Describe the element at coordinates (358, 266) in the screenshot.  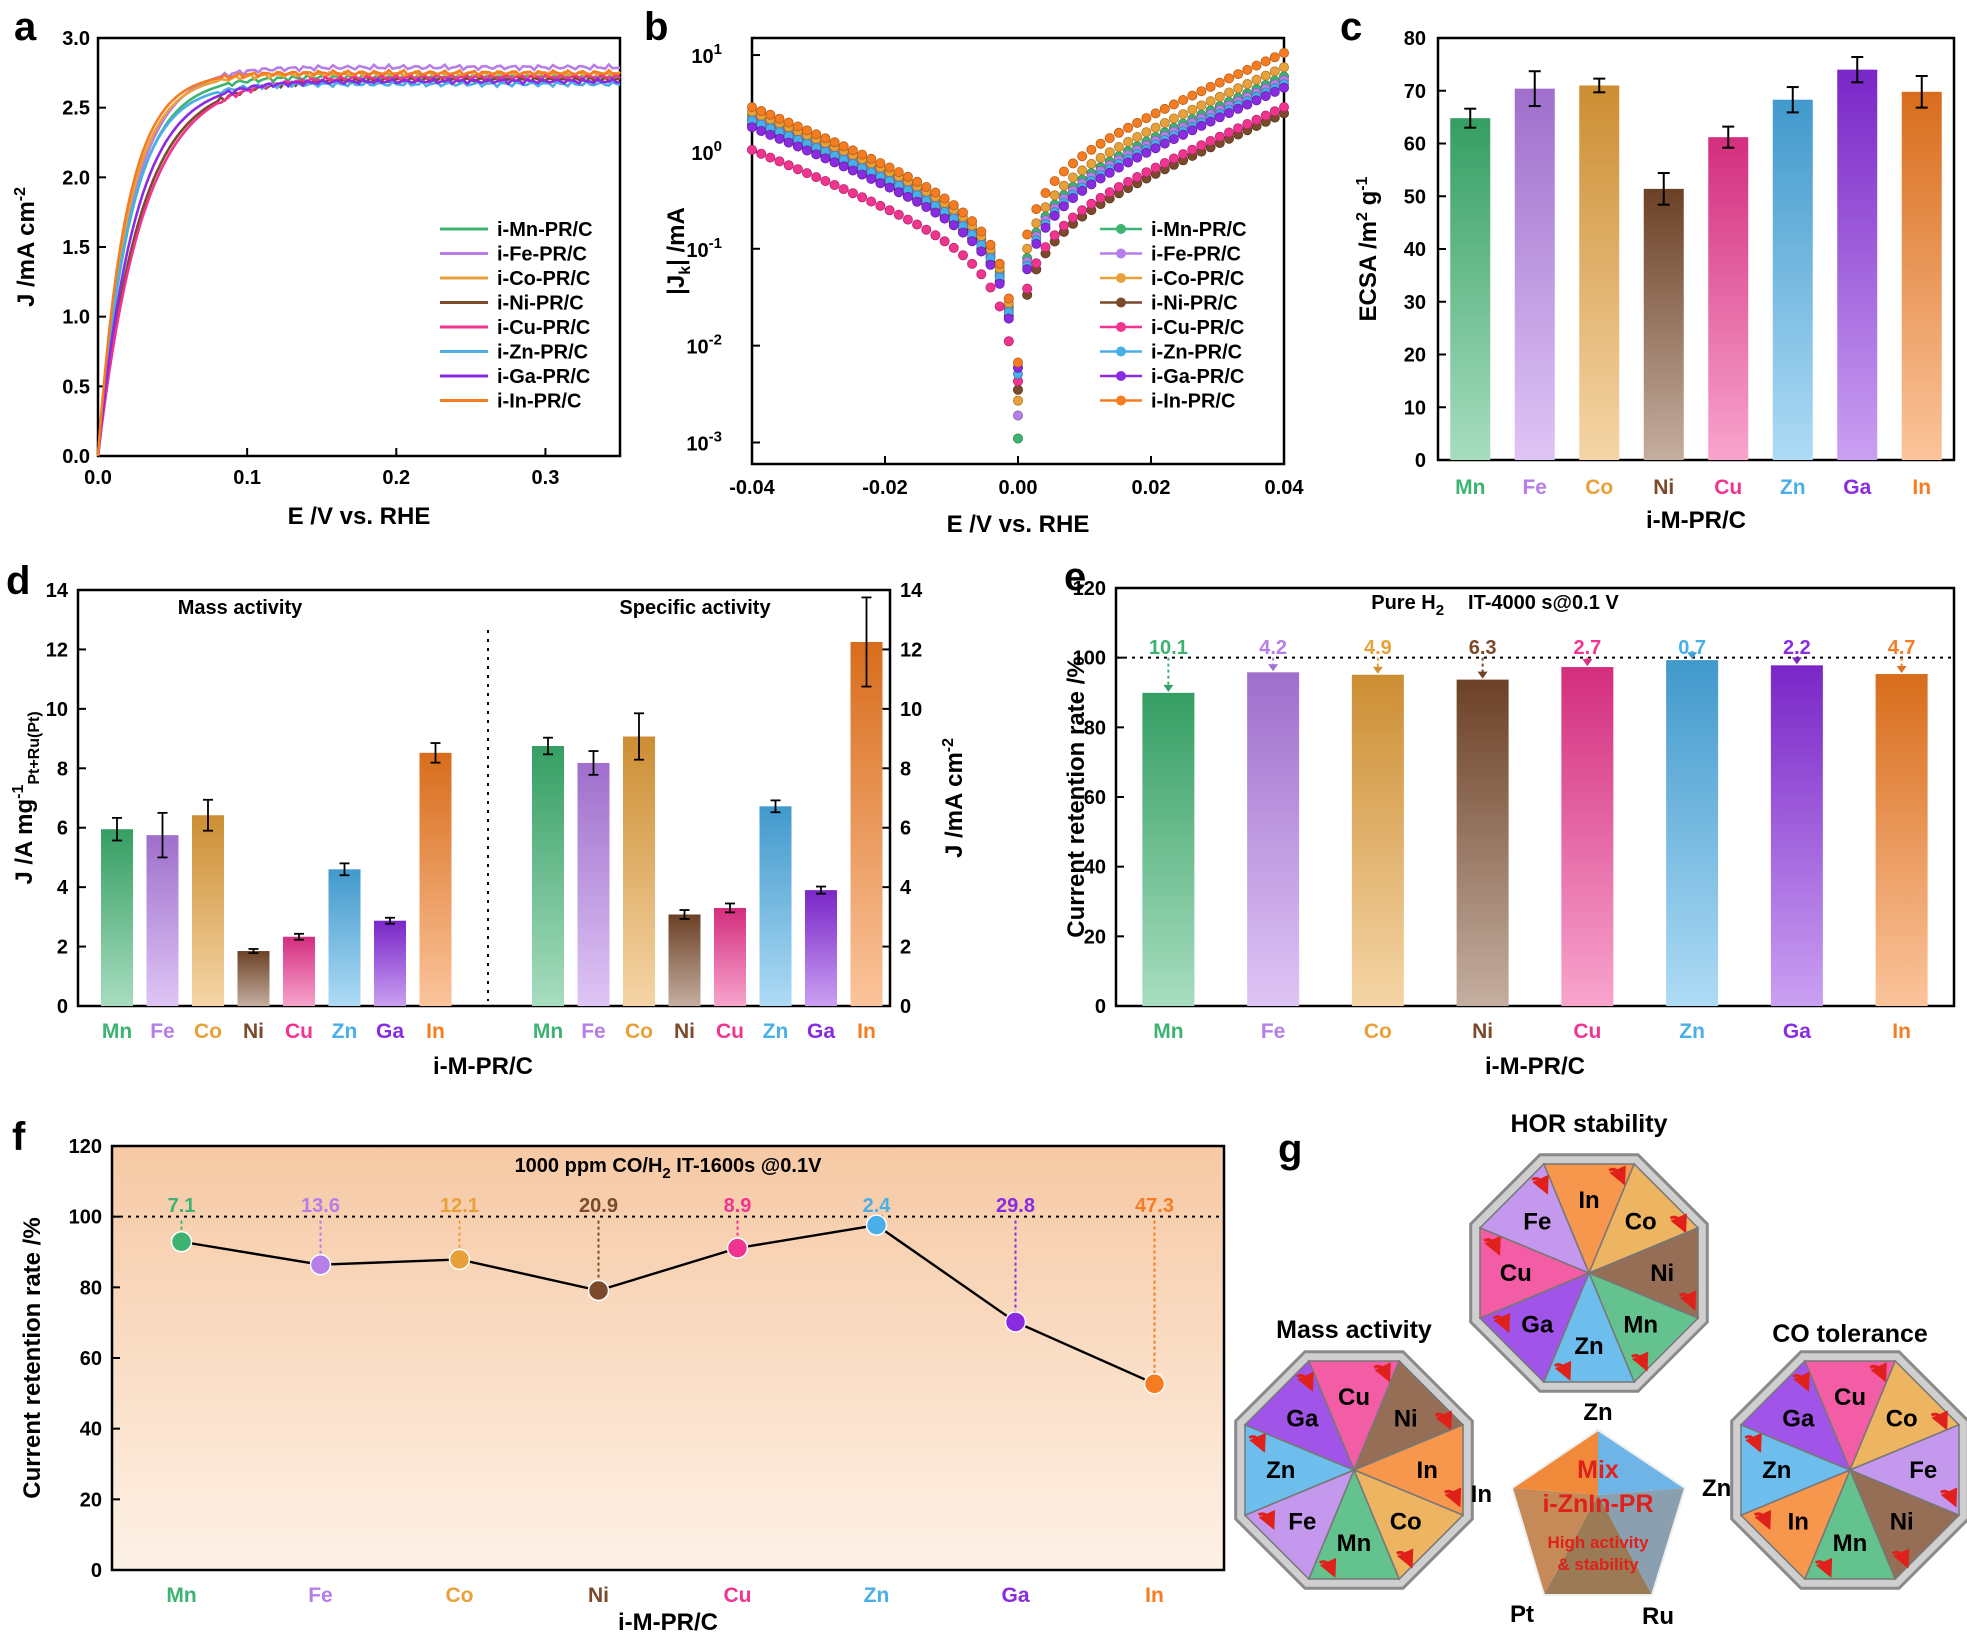
I see `series-line-a-Ni` at that location.